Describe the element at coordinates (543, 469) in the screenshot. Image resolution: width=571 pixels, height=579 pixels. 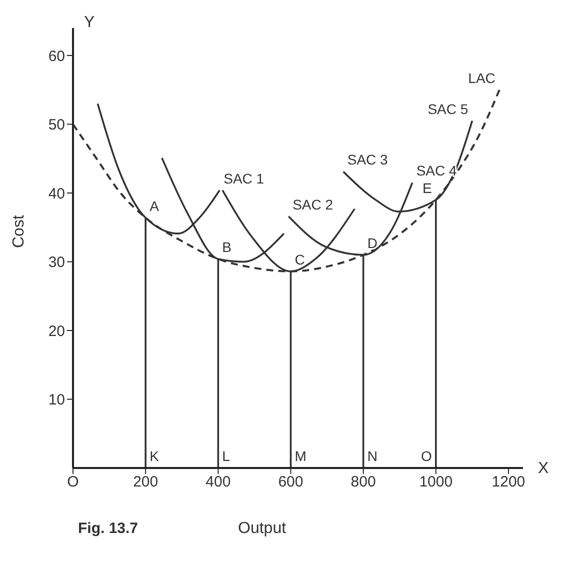
I see `text: X` at that location.